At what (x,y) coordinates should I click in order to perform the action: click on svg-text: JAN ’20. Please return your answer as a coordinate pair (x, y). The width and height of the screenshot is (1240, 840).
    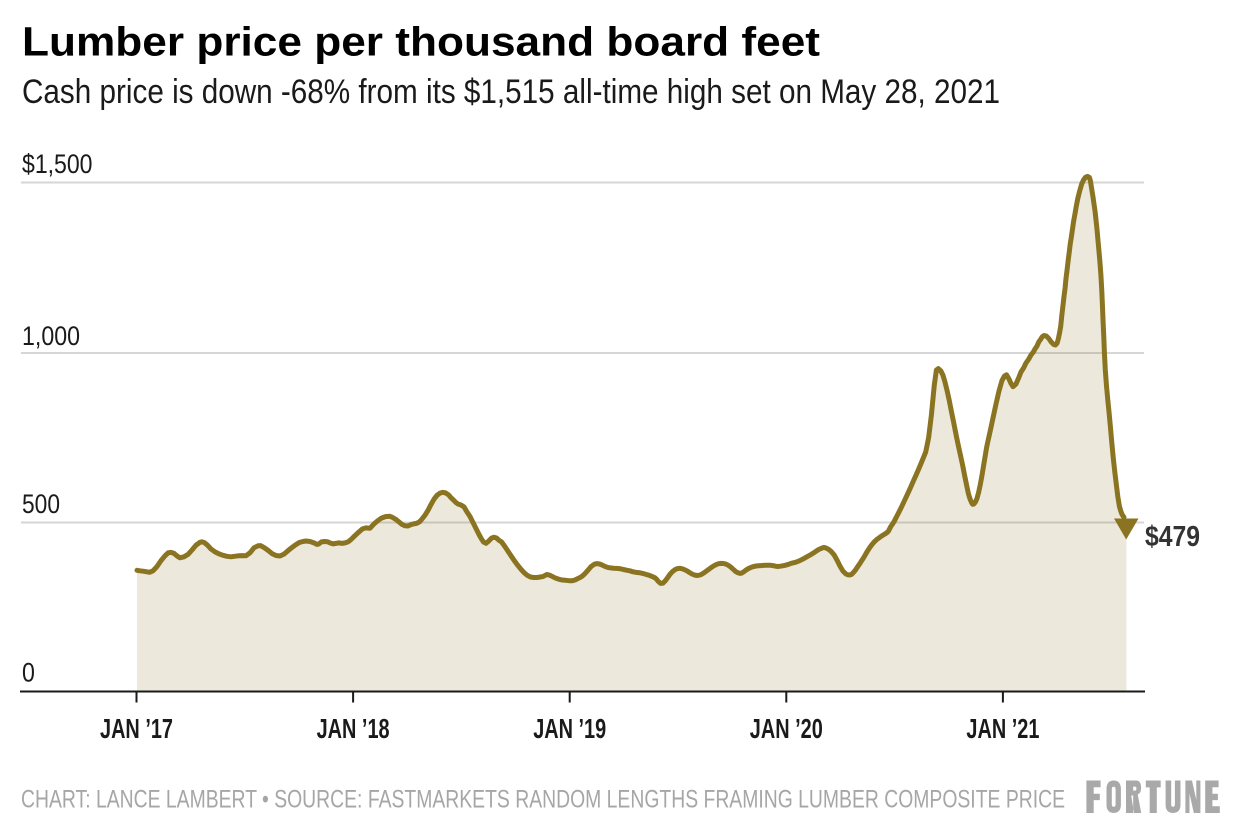
    Looking at the image, I should click on (786, 728).